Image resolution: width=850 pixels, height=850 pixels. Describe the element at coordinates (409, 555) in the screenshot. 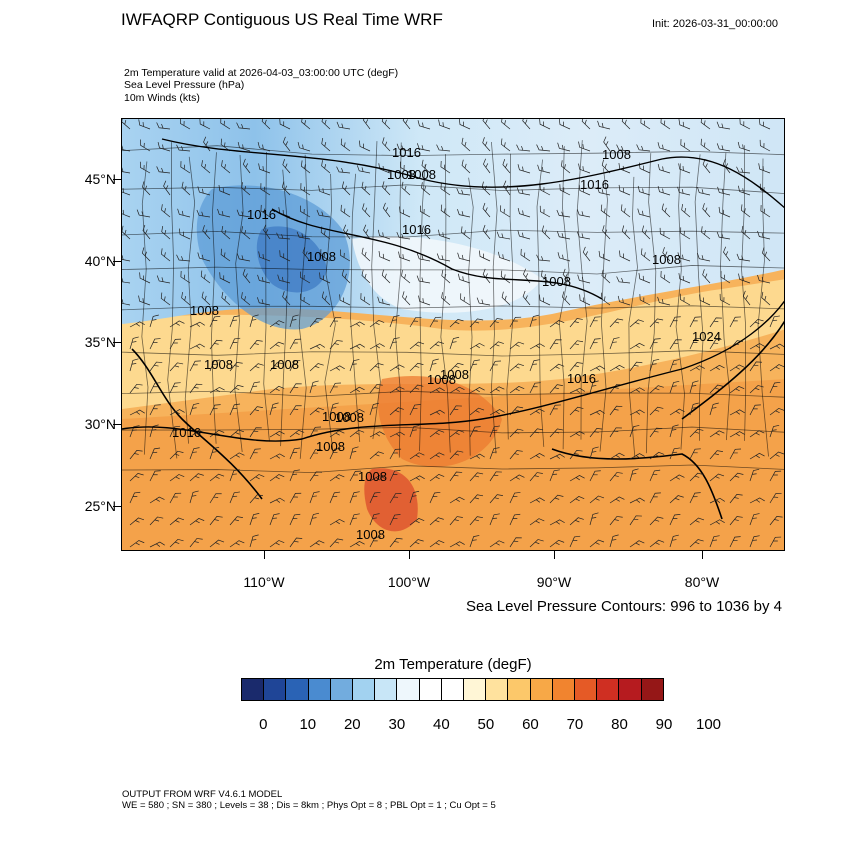

I see `lon-tick` at that location.